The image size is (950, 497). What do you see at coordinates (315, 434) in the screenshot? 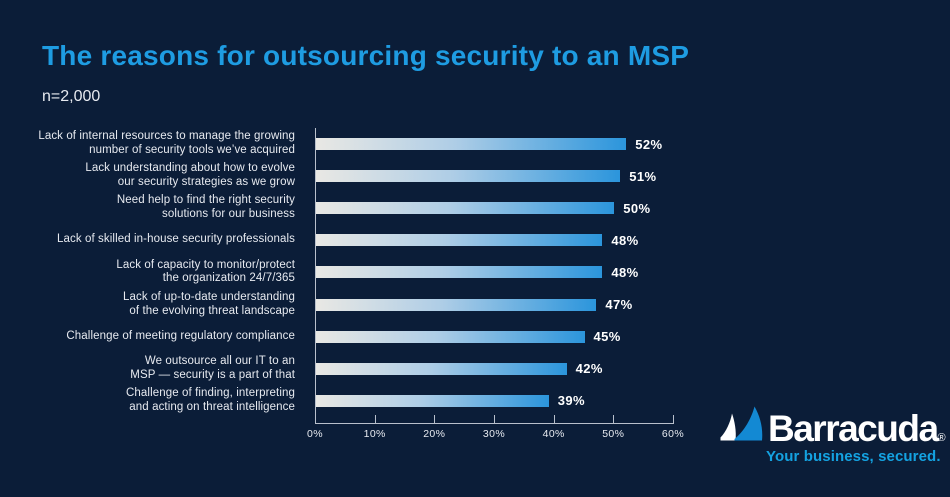
I see `x-axis-tick-label: 0%` at bounding box center [315, 434].